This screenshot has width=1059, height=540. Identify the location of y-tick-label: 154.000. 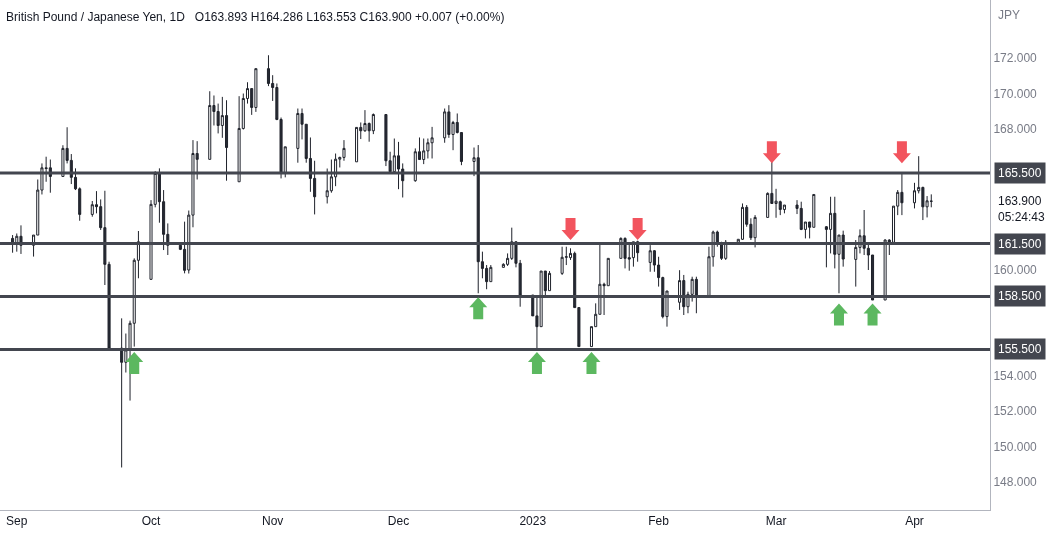
(1015, 376).